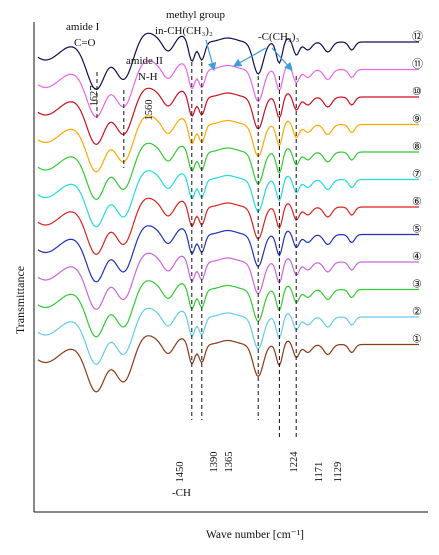  What do you see at coordinates (259, 467) in the screenshot?
I see `wavenumber-ticks: 1450 1390 1365 1224 1171 1129` at bounding box center [259, 467].